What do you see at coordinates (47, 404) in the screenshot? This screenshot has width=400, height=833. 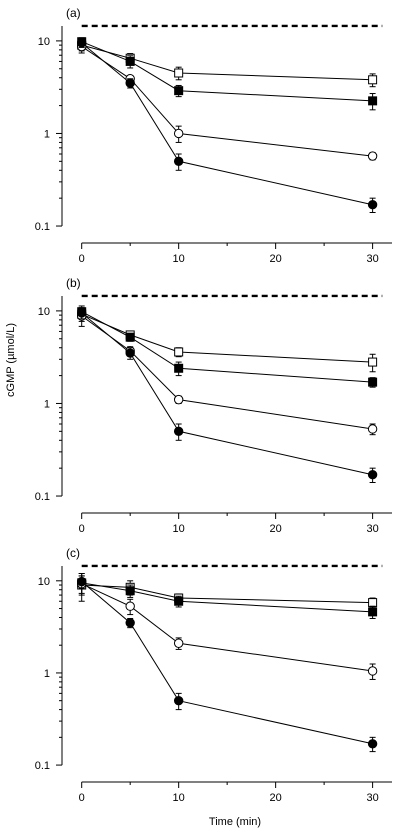 I see `panel-b-y-tick-label: 1` at bounding box center [47, 404].